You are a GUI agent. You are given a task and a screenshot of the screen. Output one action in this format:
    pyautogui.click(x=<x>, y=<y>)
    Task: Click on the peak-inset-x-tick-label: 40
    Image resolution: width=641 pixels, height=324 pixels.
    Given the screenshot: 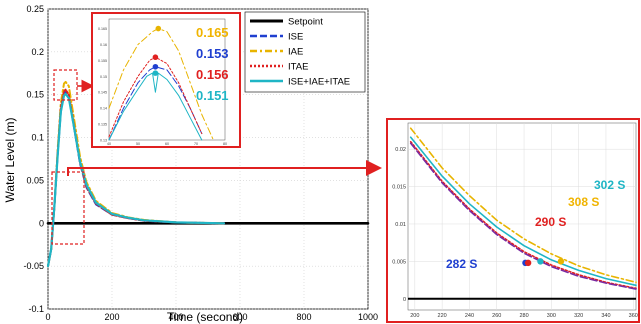 What is the action you would take?
    pyautogui.click(x=109, y=144)
    